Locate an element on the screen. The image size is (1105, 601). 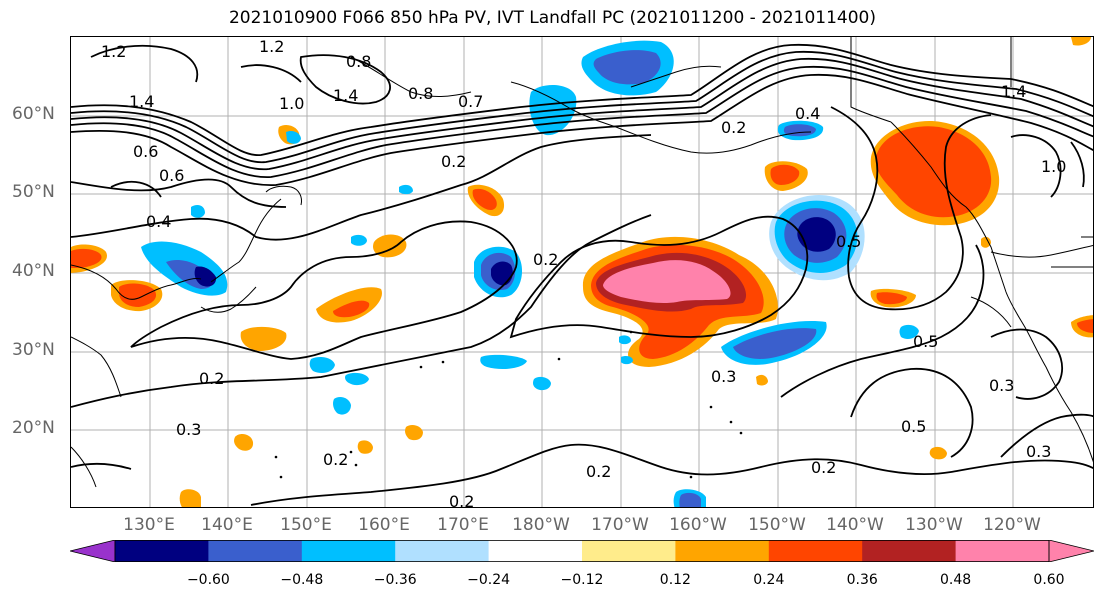
colorbar-border is located at coordinates (582, 551).